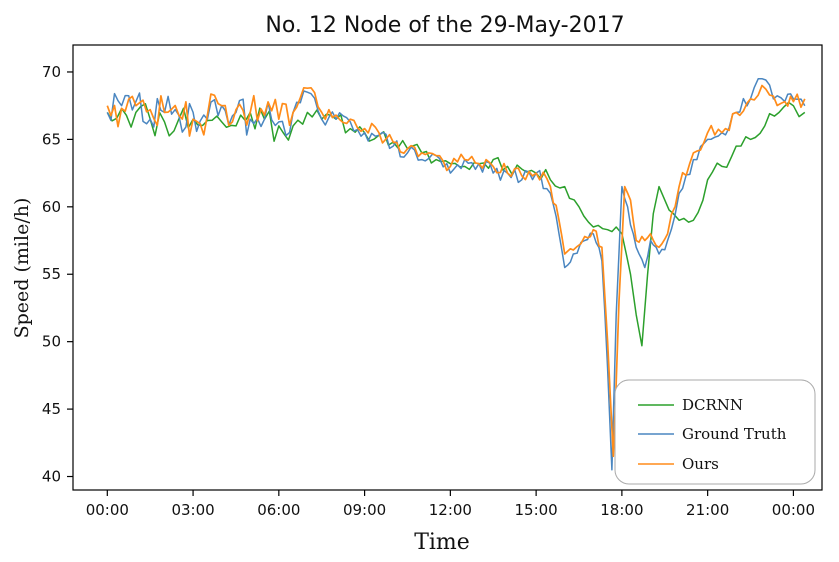 This screenshot has height=562, width=839. Describe the element at coordinates (51, 139) in the screenshot. I see `y-tick-label: 65` at that location.